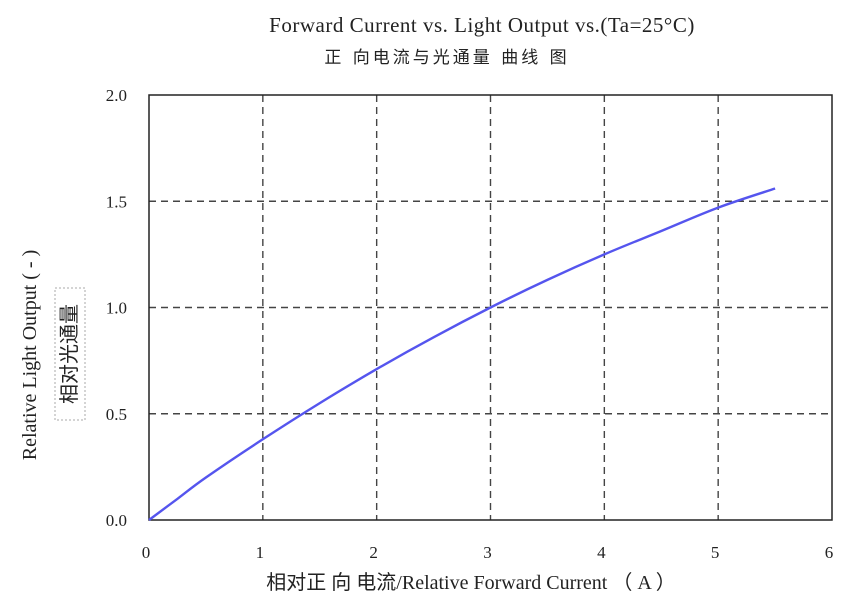 The height and width of the screenshot is (602, 847). Describe the element at coordinates (829, 552) in the screenshot. I see `x-tick-label: 6` at that location.